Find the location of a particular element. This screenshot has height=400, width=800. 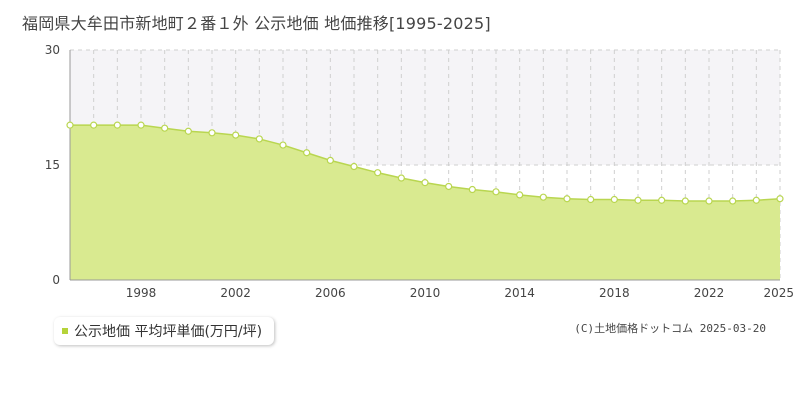

copyright-text: (C)土地価格ドットコム 2025-03-20 is located at coordinates (670, 328).